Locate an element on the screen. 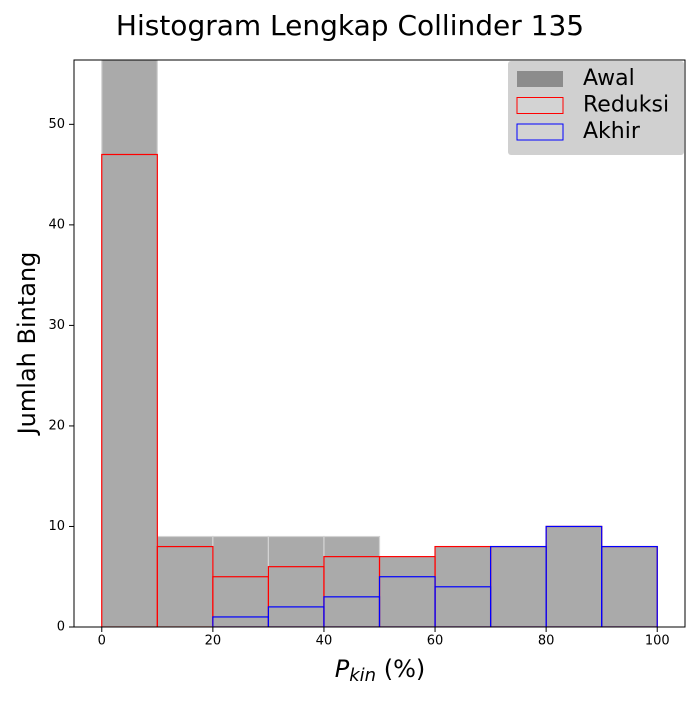  legend-label: Reduksi is located at coordinates (626, 105).